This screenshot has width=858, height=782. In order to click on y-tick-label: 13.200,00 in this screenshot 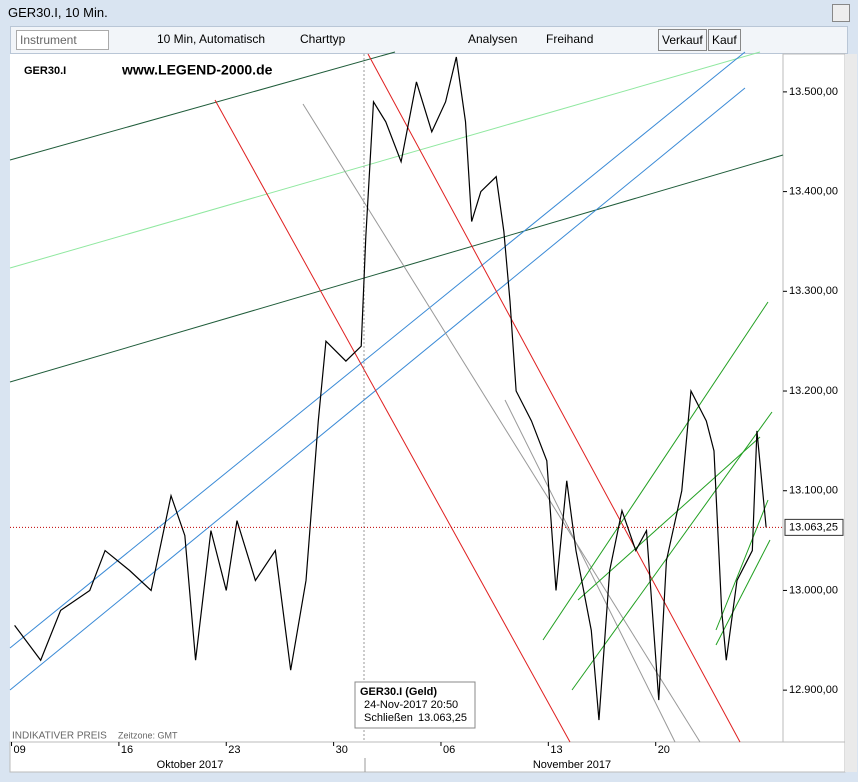, I will do `click(813, 391)`.